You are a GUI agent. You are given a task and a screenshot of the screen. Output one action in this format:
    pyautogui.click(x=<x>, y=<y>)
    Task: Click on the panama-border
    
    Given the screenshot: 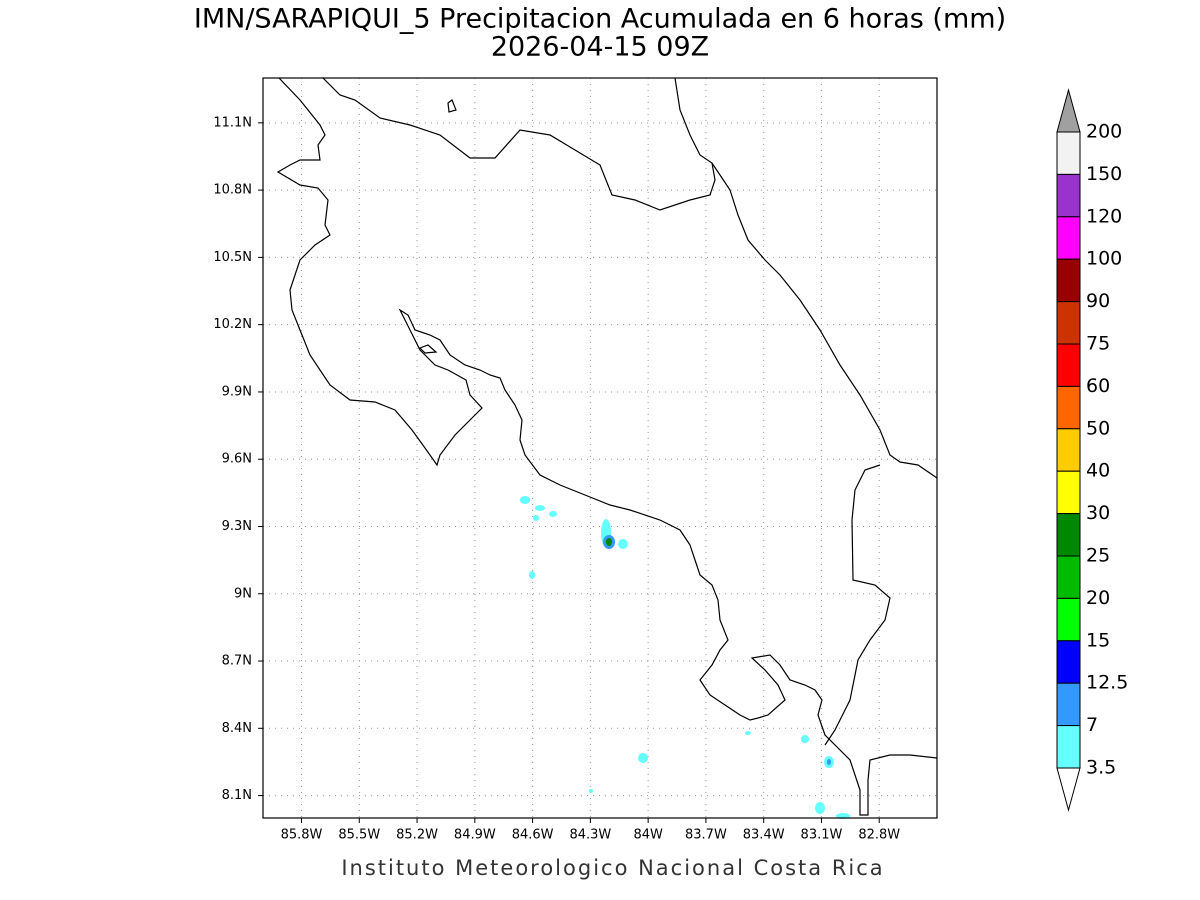 What is the action you would take?
    pyautogui.click(x=857, y=605)
    